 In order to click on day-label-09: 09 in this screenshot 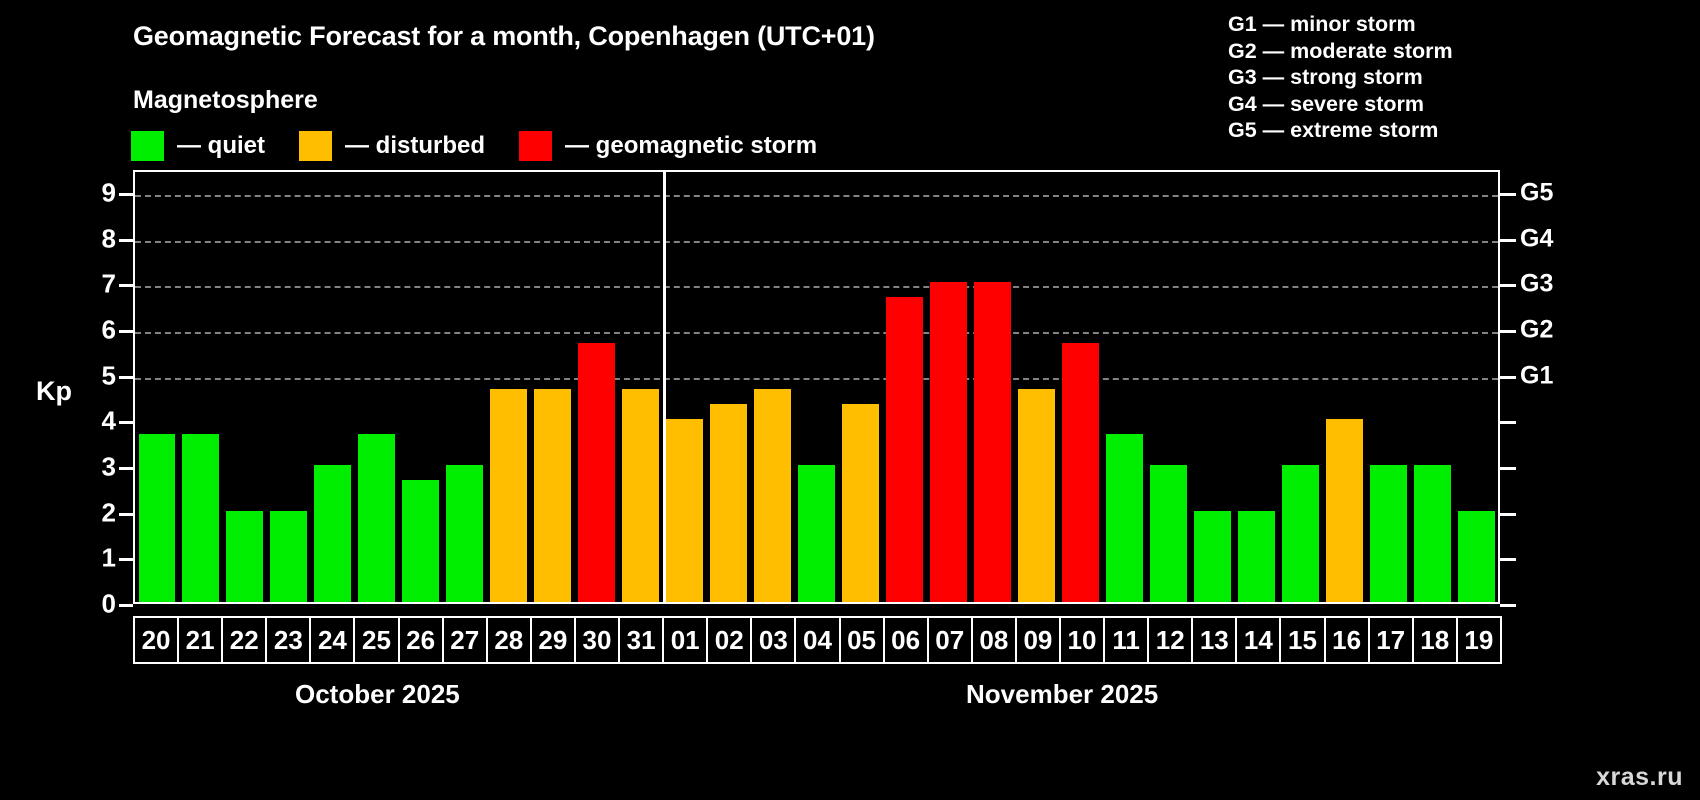, I will do `click(1037, 640)`.